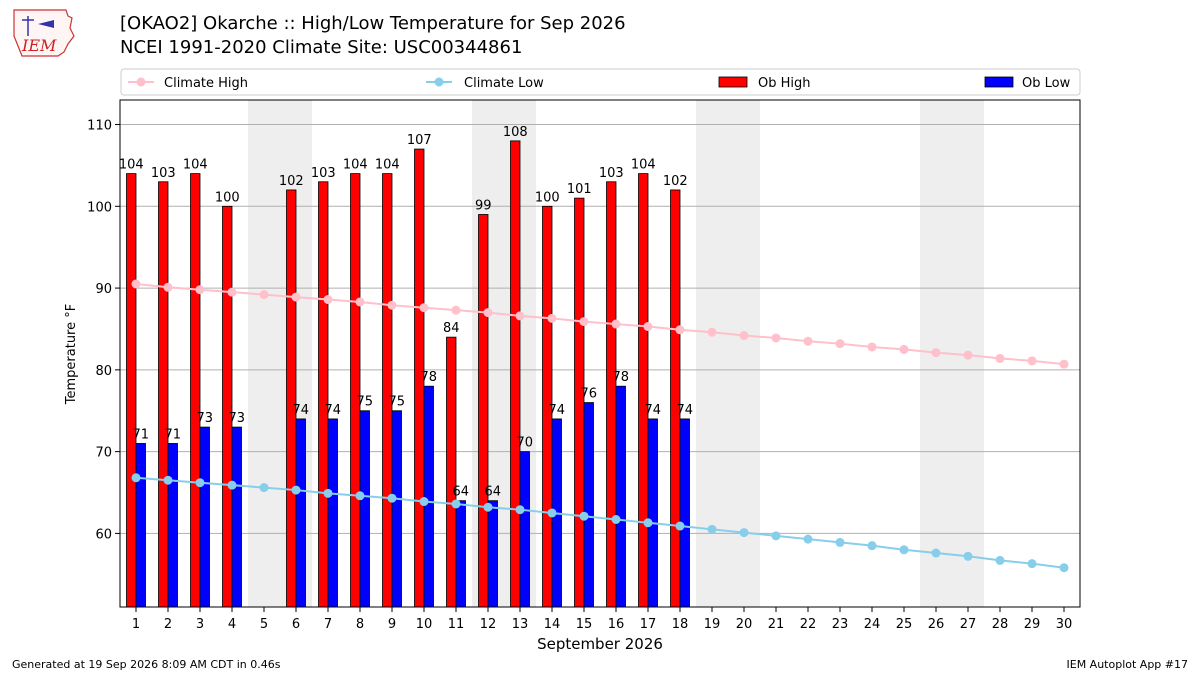  I want to click on ob-low-label-14: 74, so click(556, 410).